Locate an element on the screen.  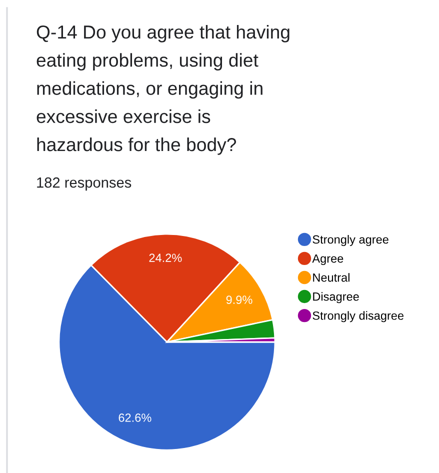
legend-label: Strongly disagree is located at coordinates (358, 316).